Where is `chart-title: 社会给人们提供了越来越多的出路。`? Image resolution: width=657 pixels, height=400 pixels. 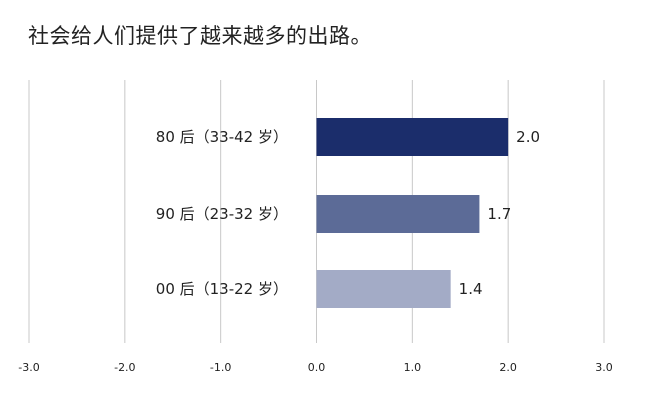 chart-title: 社会给人们提供了越来越多的出路。 is located at coordinates (200, 36).